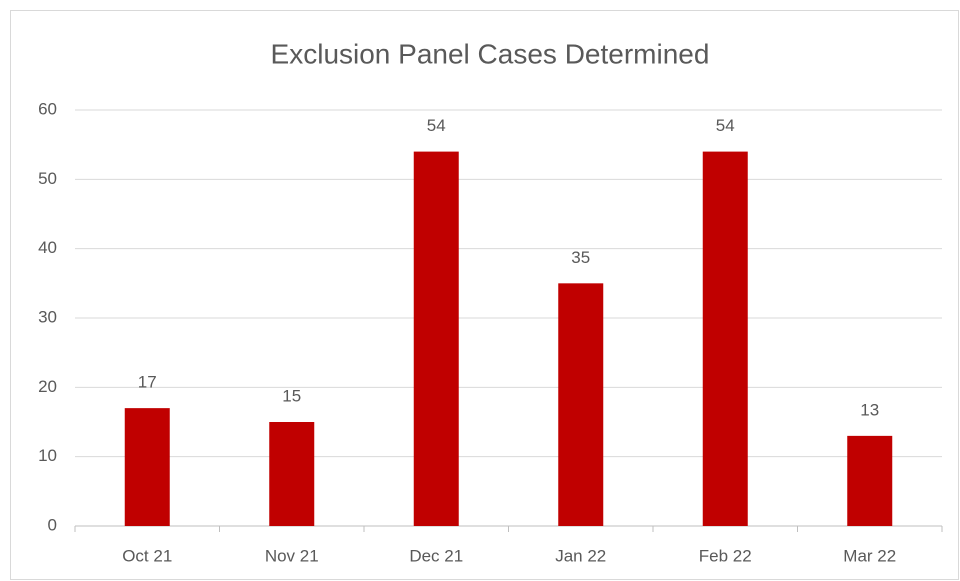 The image size is (960, 581). Describe the element at coordinates (291, 395) in the screenshot. I see `data-label: 15` at that location.